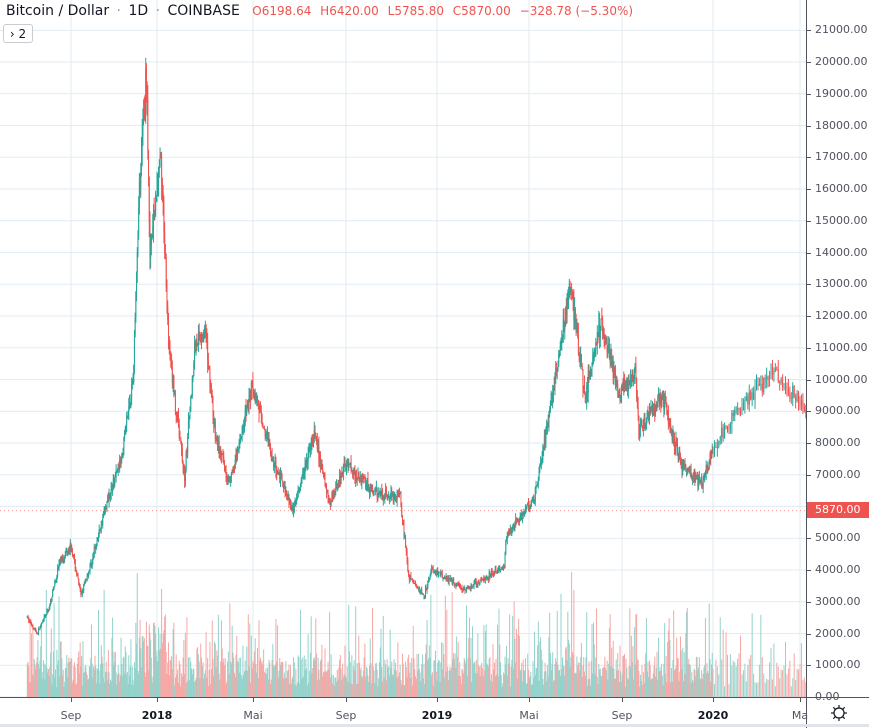 Image resolution: width=869 pixels, height=728 pixels. Describe the element at coordinates (838, 348) in the screenshot. I see `price-tick: 11000.00` at that location.